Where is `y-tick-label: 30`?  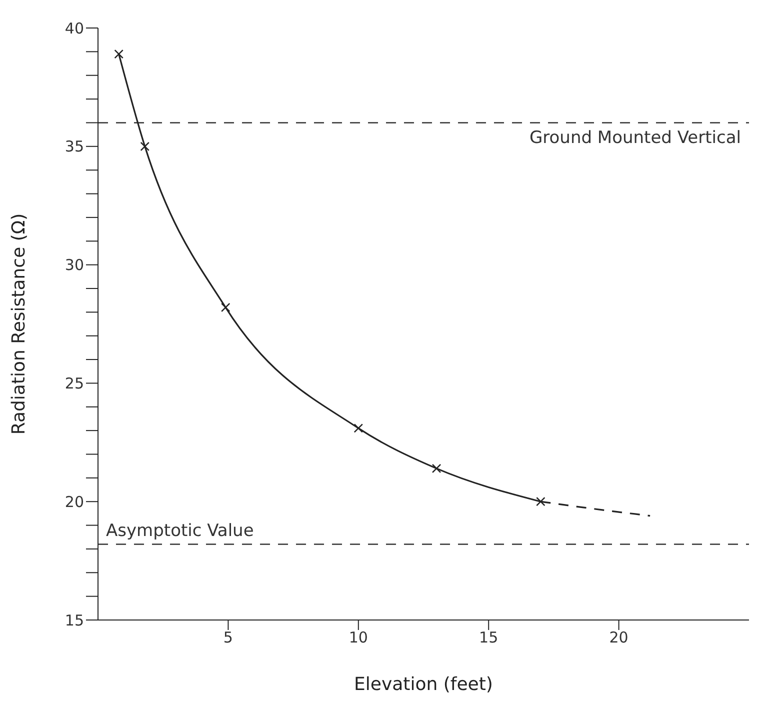 y-tick-label: 30 is located at coordinates (74, 265).